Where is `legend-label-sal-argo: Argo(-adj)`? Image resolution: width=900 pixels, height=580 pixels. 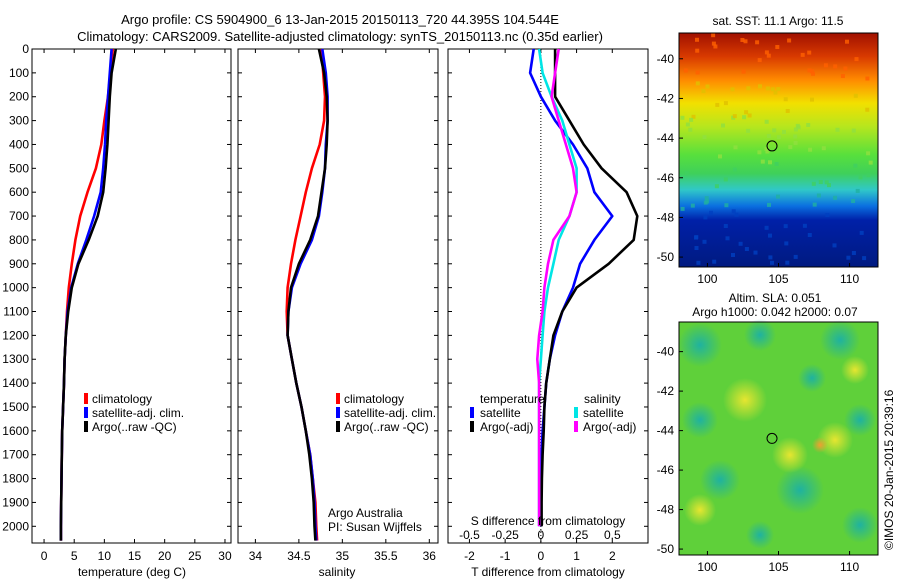 legend-label-sal-argo: Argo(-adj) is located at coordinates (609, 427).